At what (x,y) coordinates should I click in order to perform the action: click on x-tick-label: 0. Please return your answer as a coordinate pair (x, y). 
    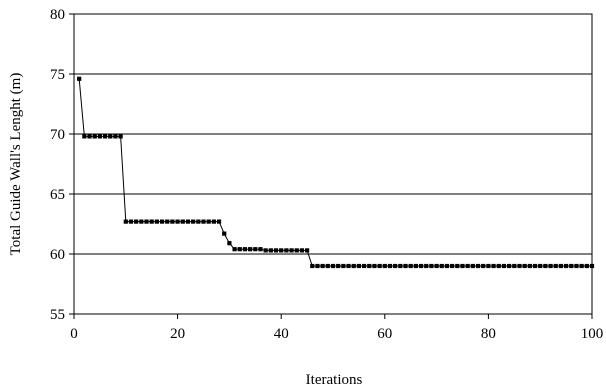
    Looking at the image, I should click on (74, 334).